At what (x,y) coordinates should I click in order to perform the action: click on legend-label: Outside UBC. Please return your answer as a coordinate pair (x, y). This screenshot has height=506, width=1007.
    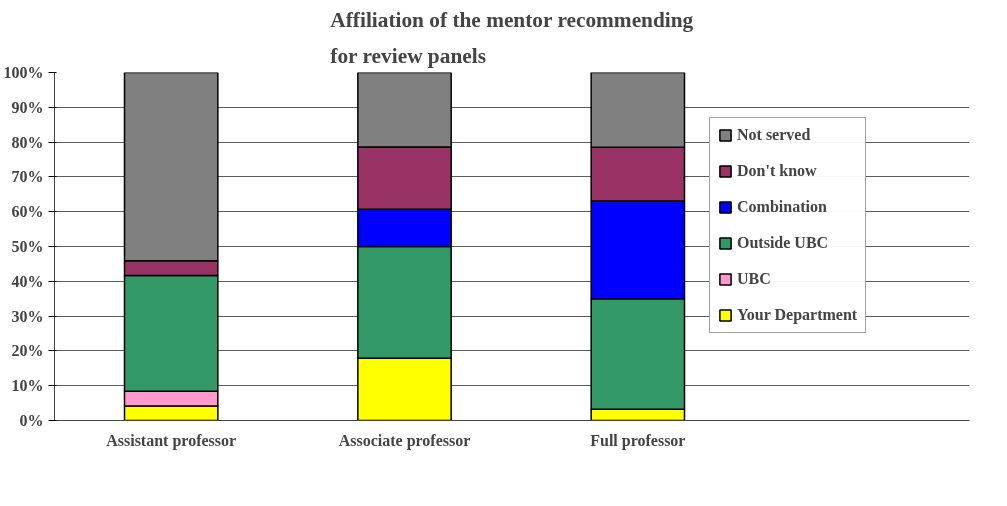
    Looking at the image, I should click on (783, 243).